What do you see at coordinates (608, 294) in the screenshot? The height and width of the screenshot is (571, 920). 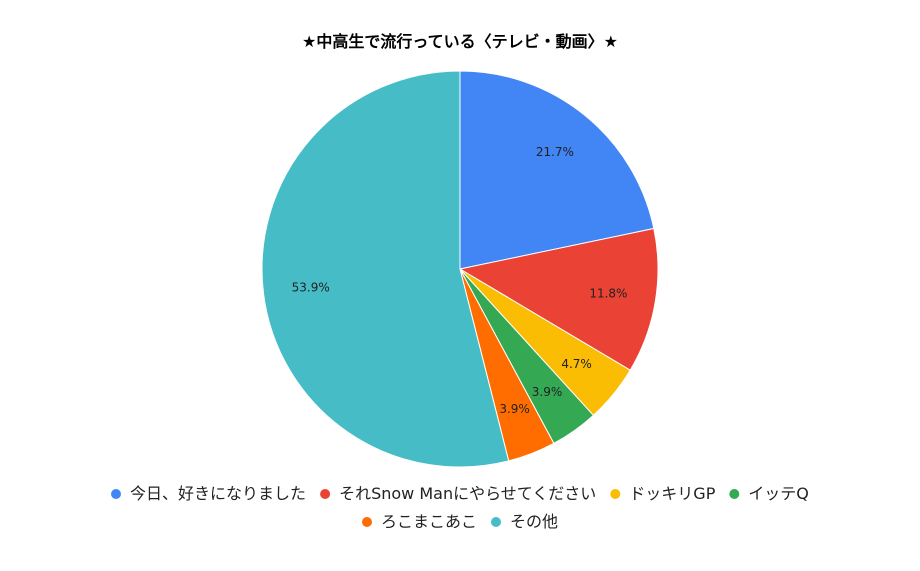 I see `data-label-slice-1: 11.8%` at bounding box center [608, 294].